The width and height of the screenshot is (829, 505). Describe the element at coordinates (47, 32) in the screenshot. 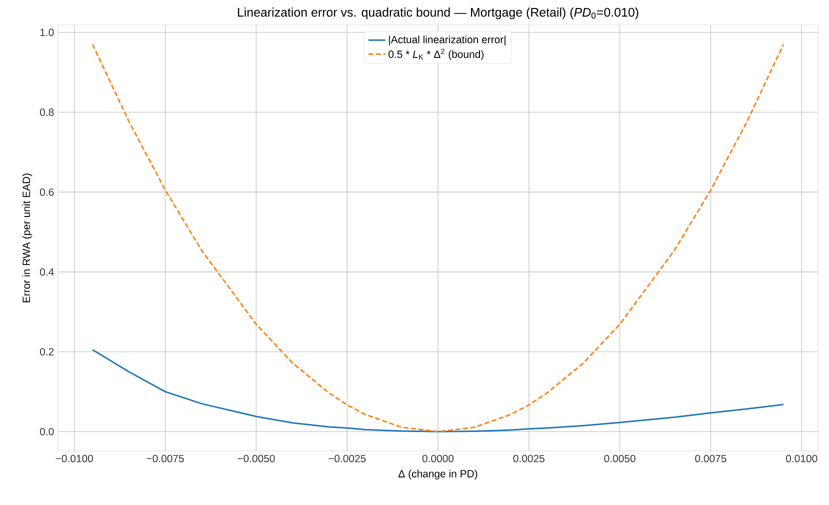

I see `y-tick-label: 1.0` at that location.